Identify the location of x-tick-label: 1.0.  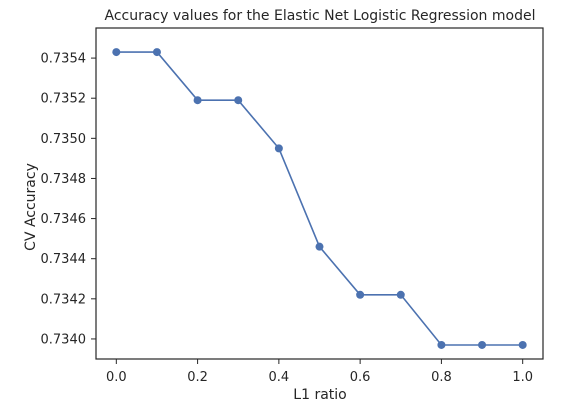
(522, 377).